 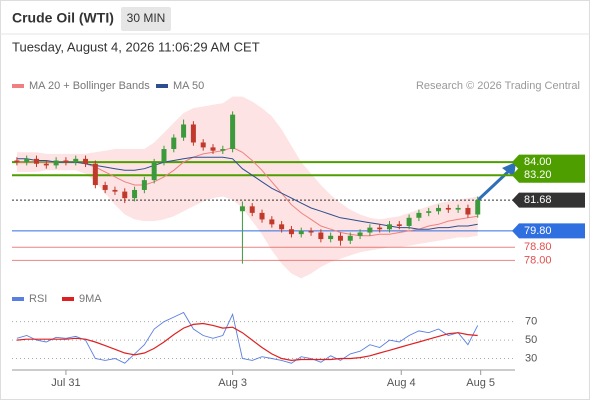 I want to click on level-label: 79.80, so click(x=538, y=231).